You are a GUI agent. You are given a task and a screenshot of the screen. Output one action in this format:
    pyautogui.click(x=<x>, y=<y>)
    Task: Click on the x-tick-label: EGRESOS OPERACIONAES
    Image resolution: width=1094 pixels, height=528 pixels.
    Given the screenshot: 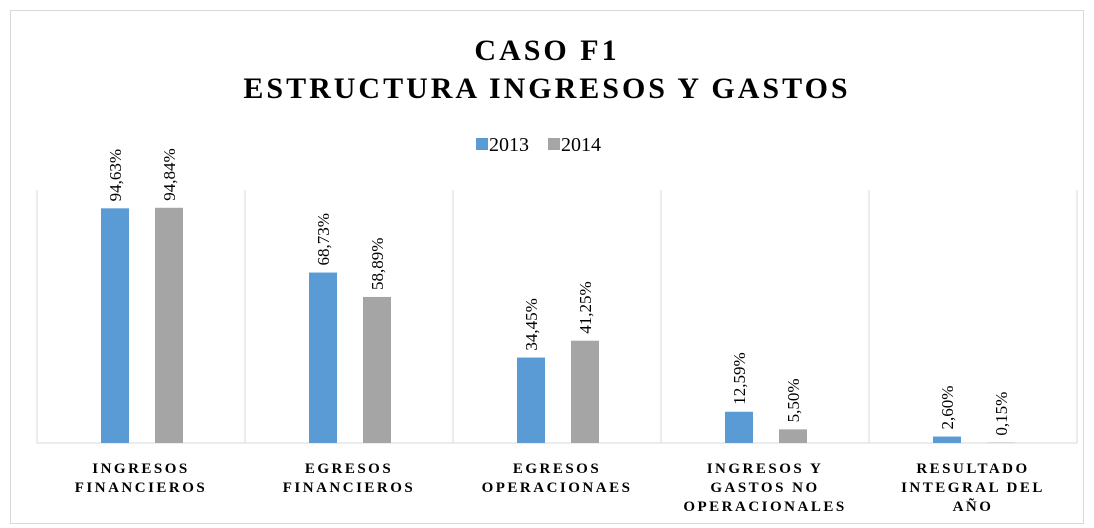 What is the action you would take?
    pyautogui.click(x=557, y=478)
    